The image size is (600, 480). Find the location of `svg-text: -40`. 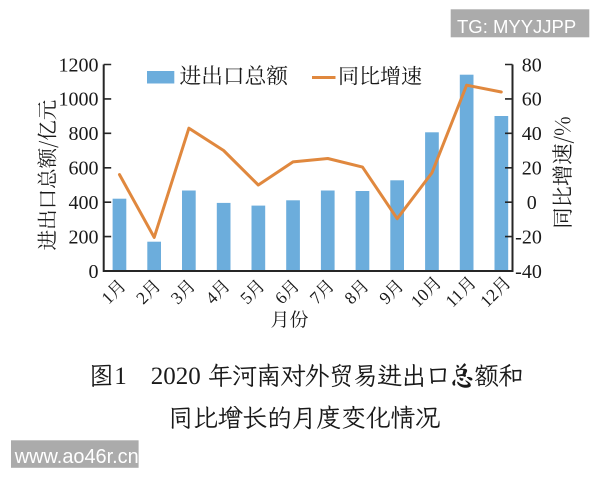

svg-text: -40 is located at coordinates (528, 272).